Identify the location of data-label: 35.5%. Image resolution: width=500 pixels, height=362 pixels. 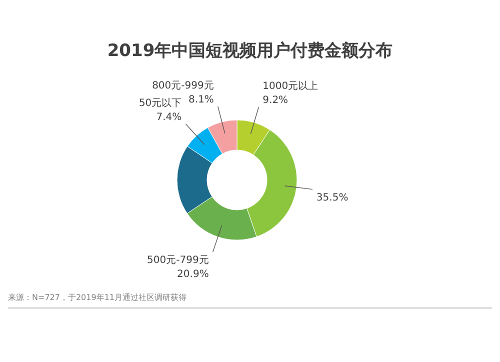
(332, 198).